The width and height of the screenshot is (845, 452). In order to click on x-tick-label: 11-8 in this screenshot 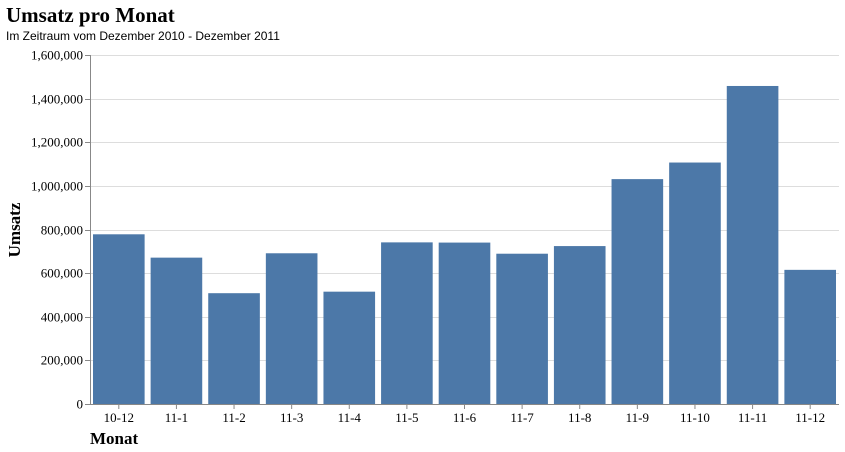, I will do `click(579, 417)`.